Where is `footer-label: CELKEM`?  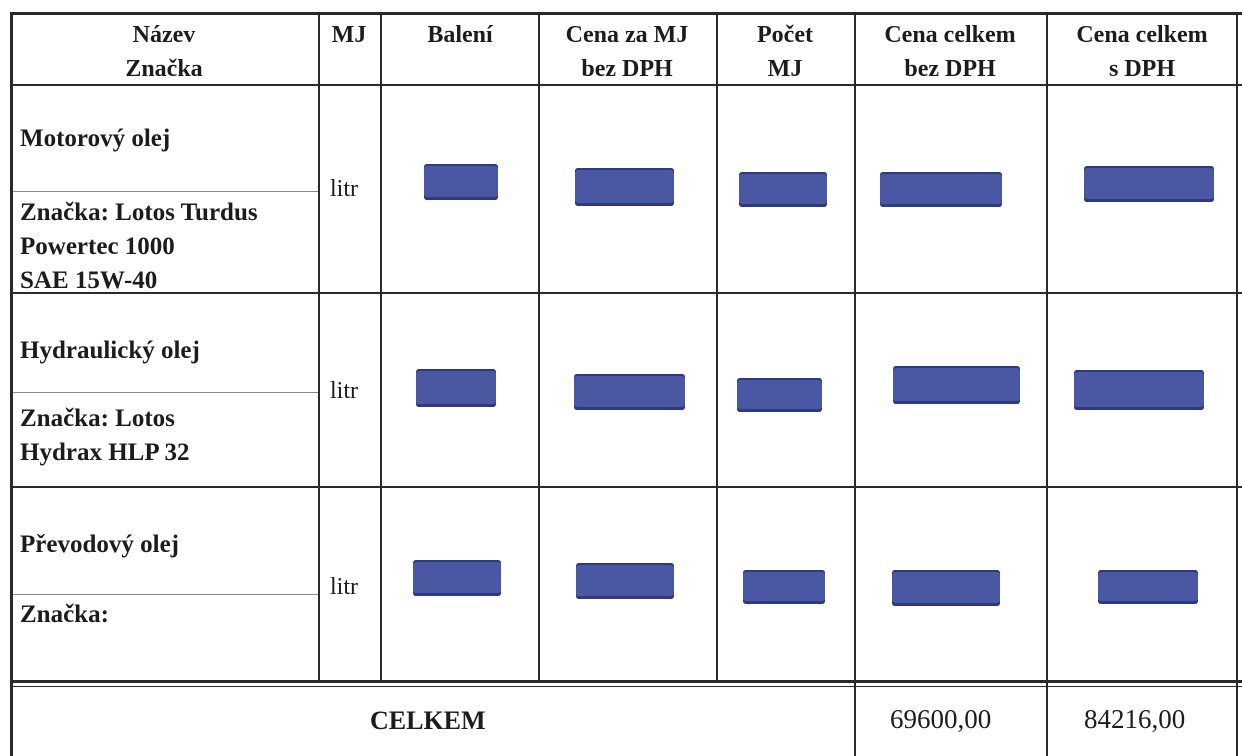 footer-label: CELKEM is located at coordinates (428, 720).